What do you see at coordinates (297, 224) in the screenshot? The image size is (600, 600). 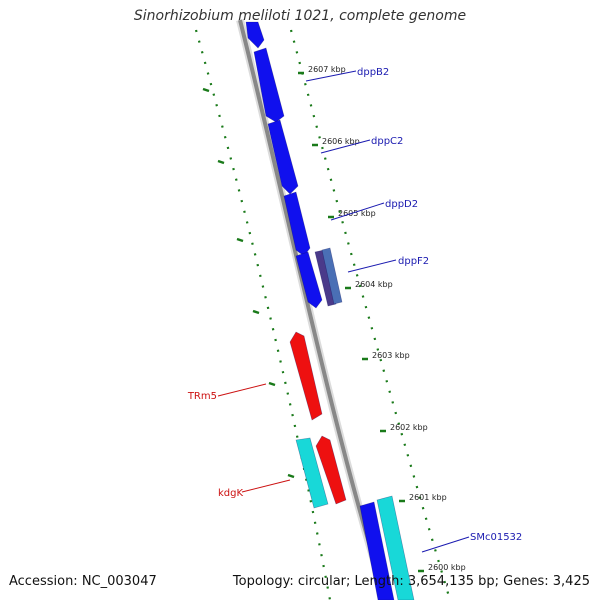 I see `gene-dppD2` at bounding box center [297, 224].